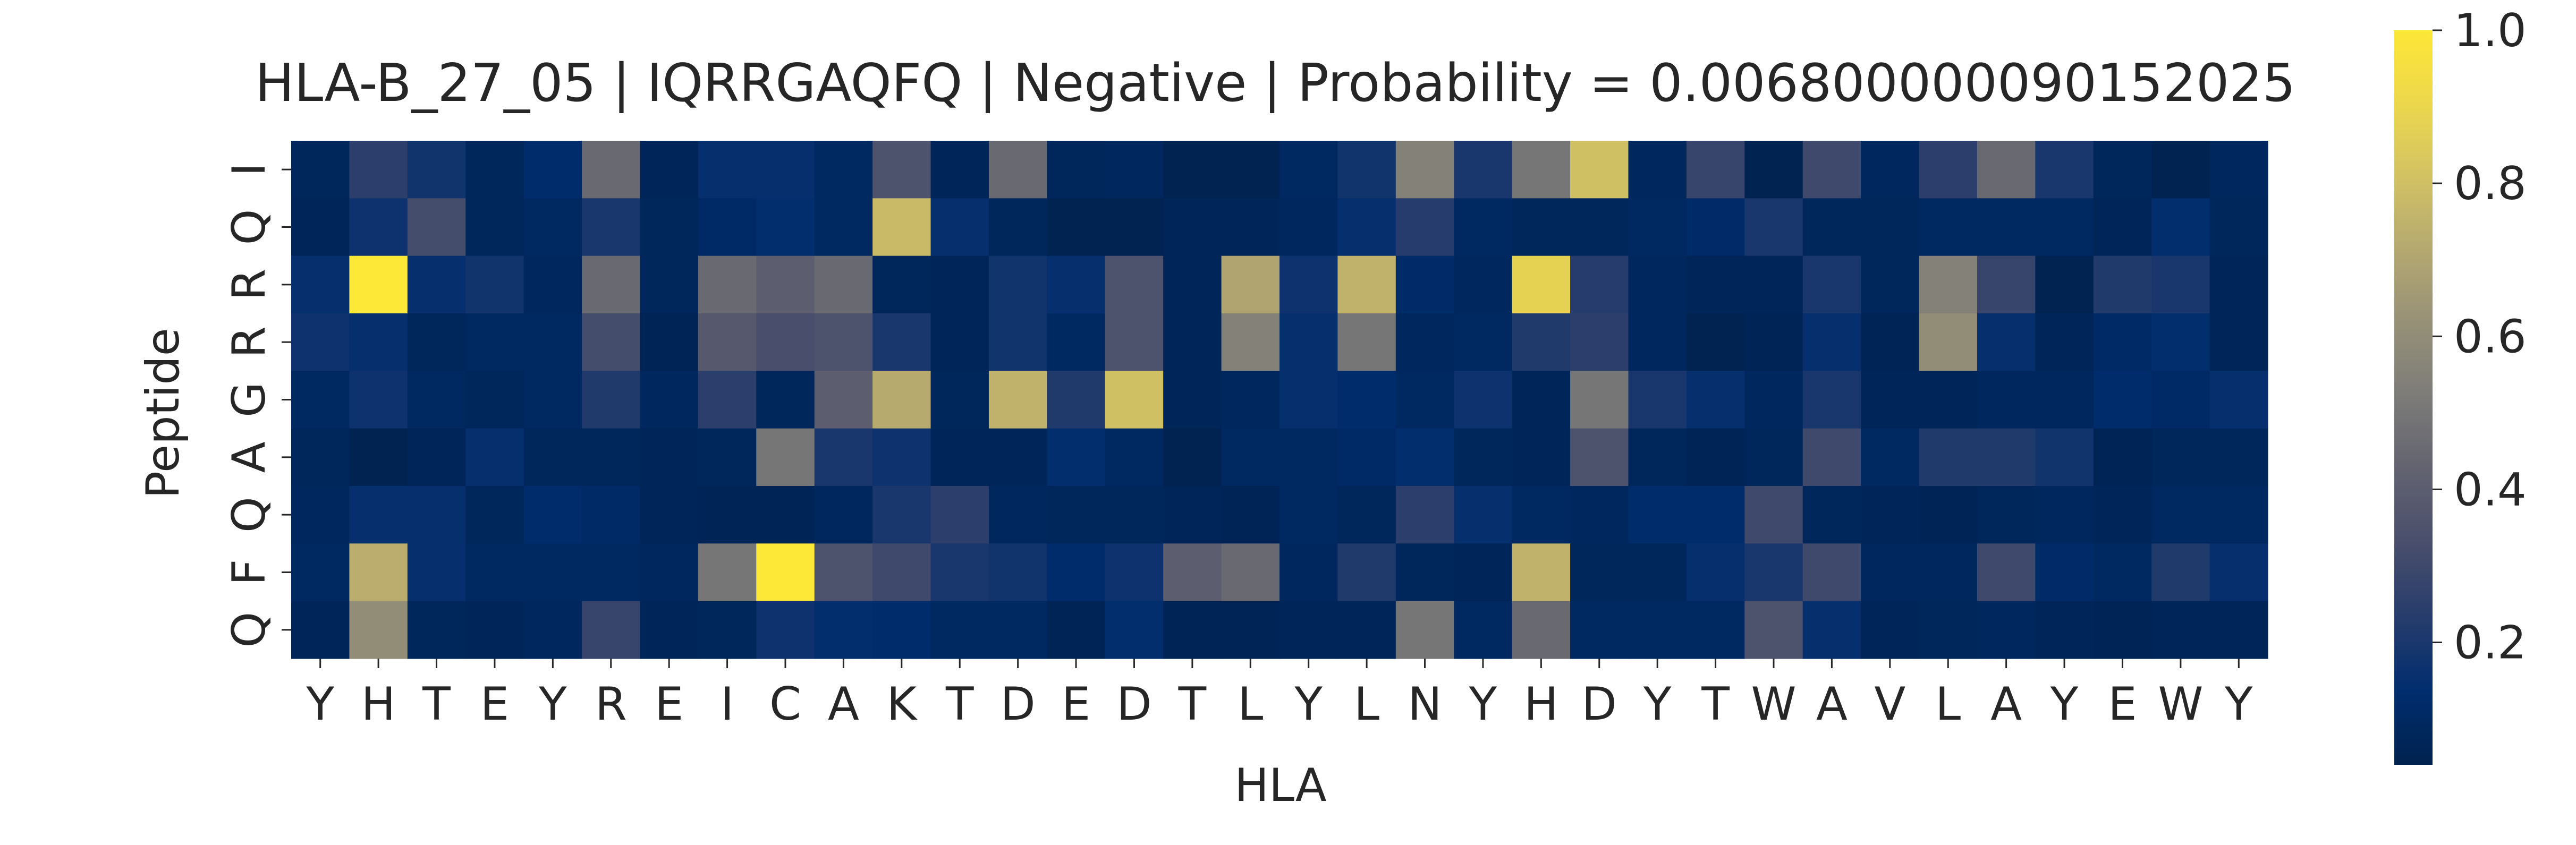 The width and height of the screenshot is (2576, 845). Describe the element at coordinates (495, 342) in the screenshot. I see `heatmap-cell-r3-c3` at that location.